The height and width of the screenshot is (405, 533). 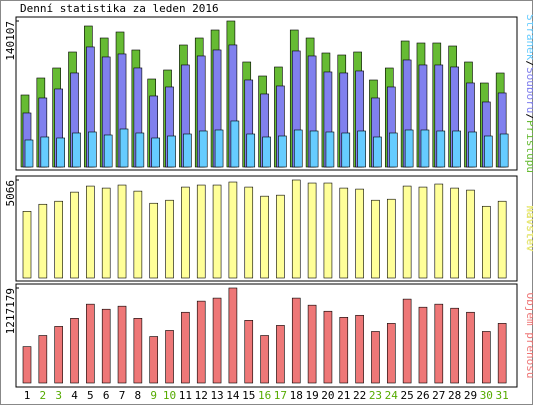 I want to click on x-tick-label: 16, so click(x=264, y=395).